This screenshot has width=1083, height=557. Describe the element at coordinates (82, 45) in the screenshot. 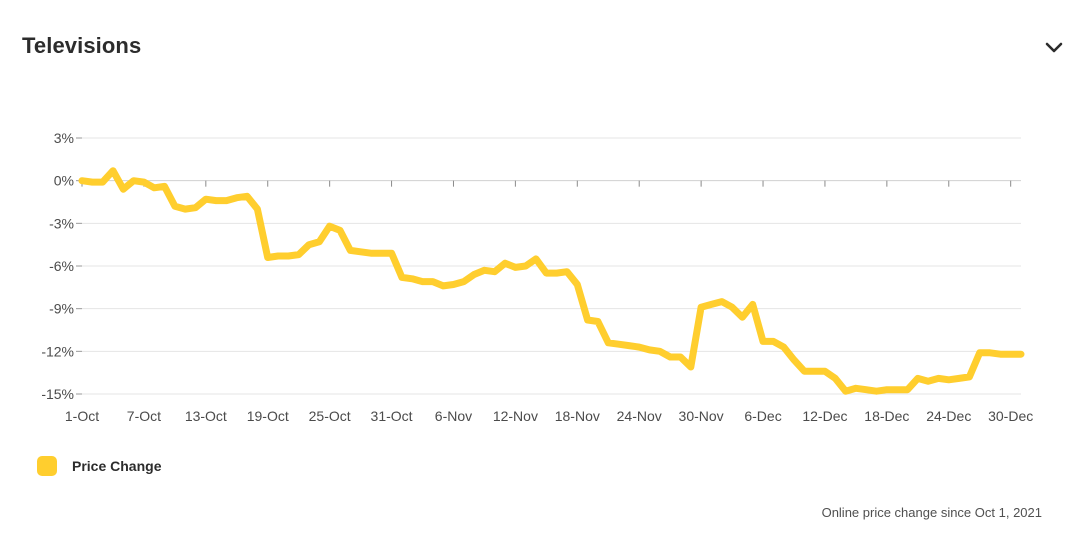

I see `chart-title: Televisions` at that location.